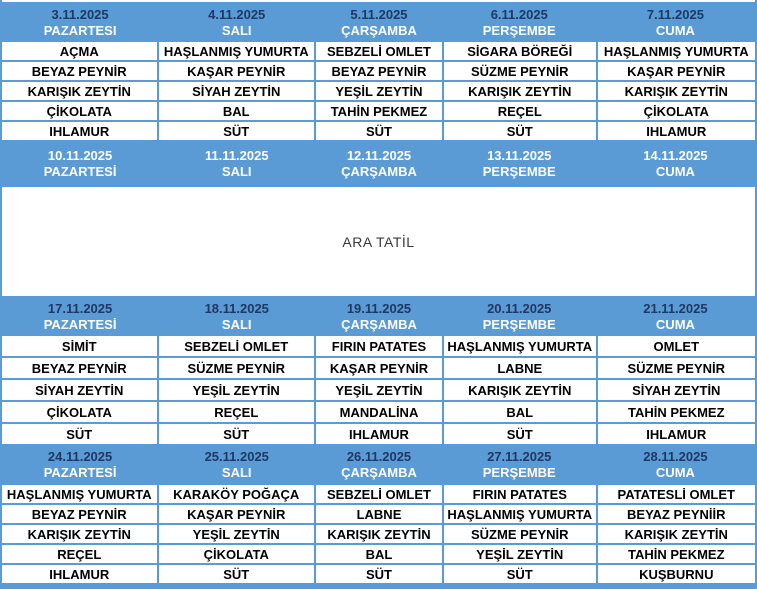 The height and width of the screenshot is (589, 757). Describe the element at coordinates (379, 412) in the screenshot. I see `menu-cell: MANDALİNA` at that location.